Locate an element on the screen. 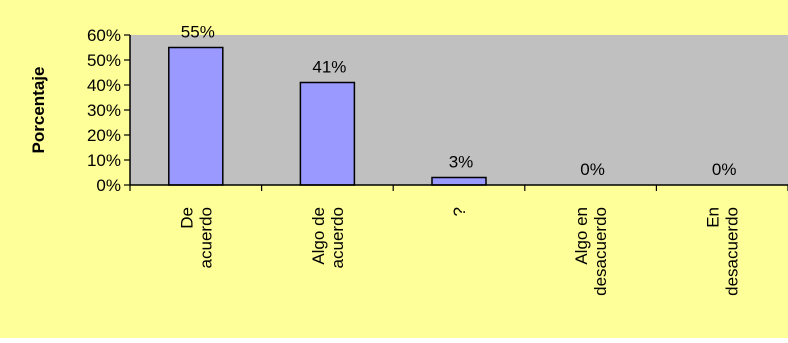  data-label: 55% is located at coordinates (198, 32).